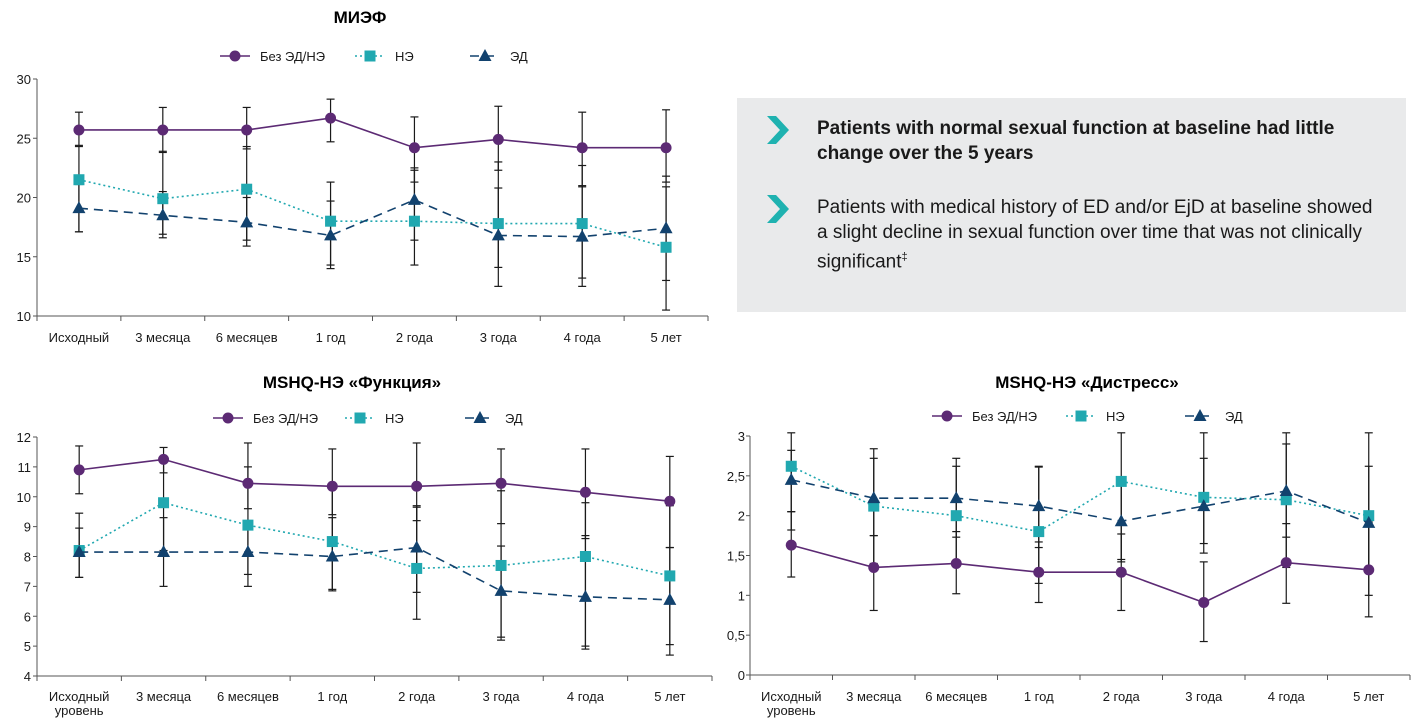 The height and width of the screenshot is (722, 1423). Describe the element at coordinates (27, 586) in the screenshot. I see `y-tick-label: 7` at that location.